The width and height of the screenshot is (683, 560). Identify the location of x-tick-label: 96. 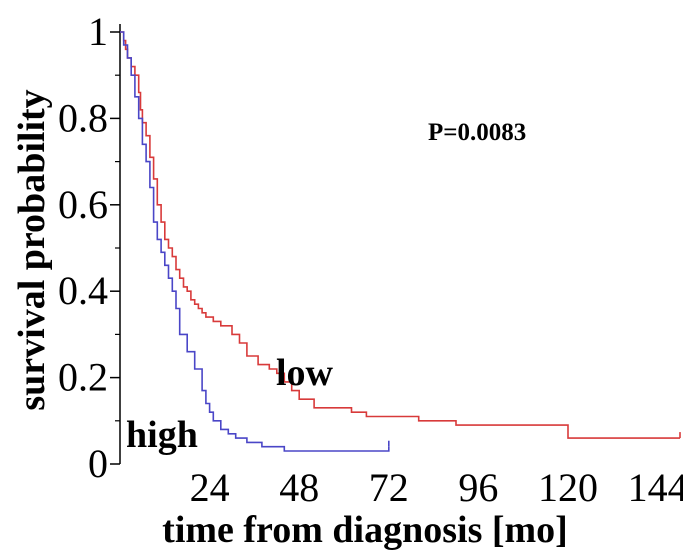
(478, 487).